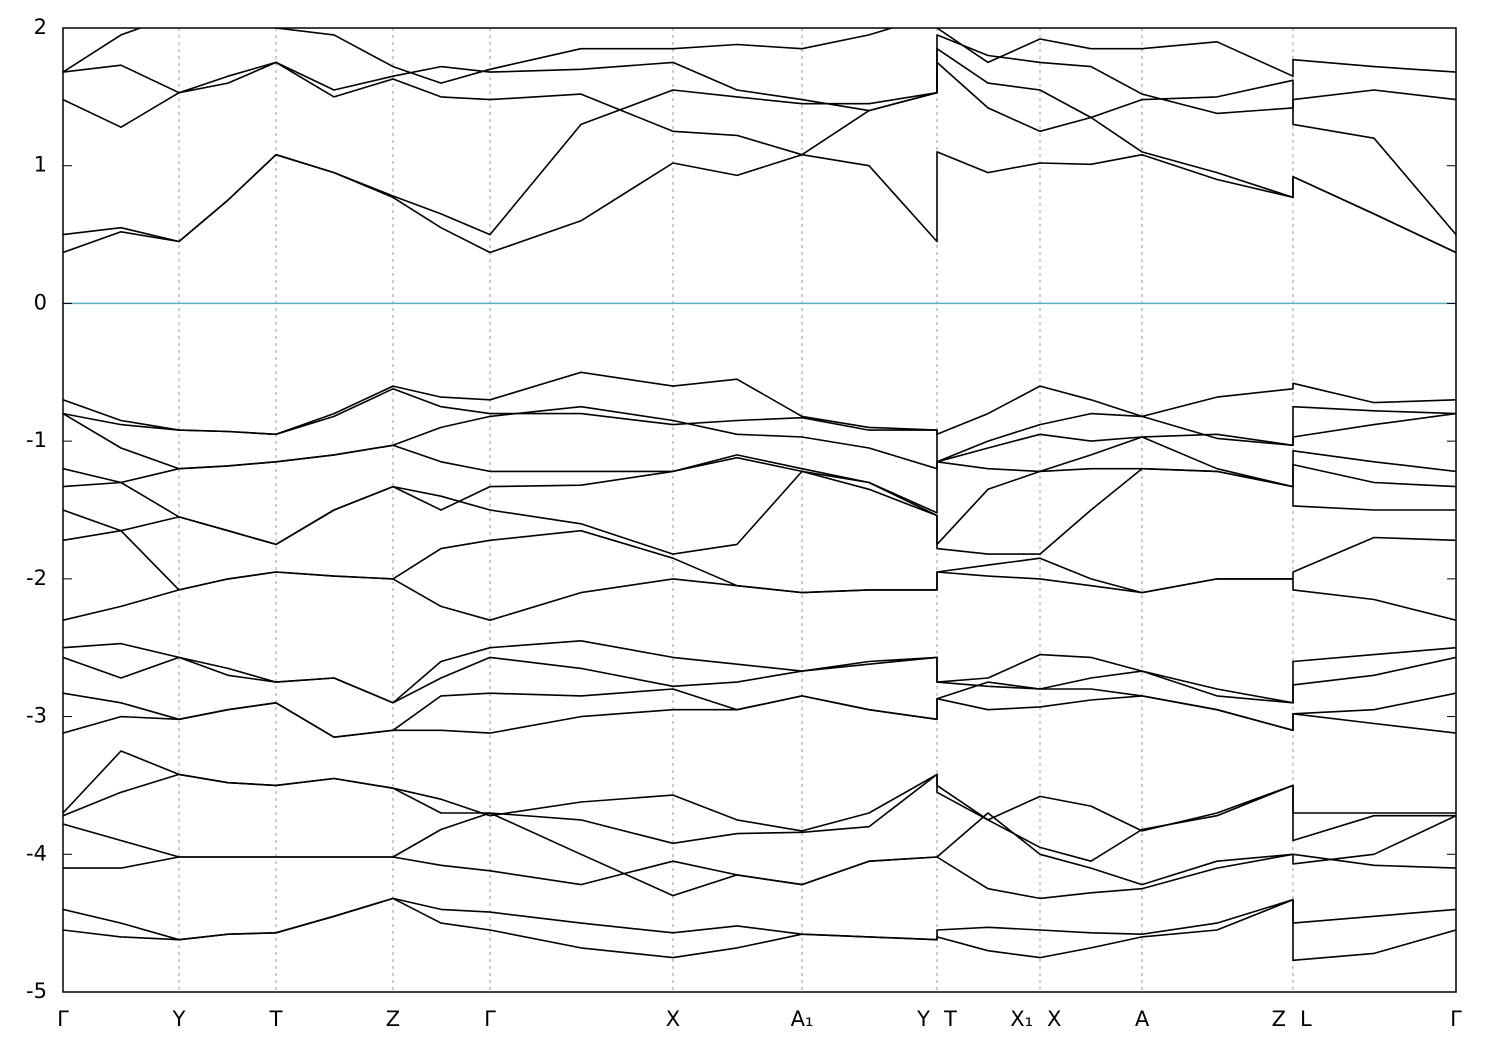 The width and height of the screenshot is (1500, 1050). Describe the element at coordinates (40, 27) in the screenshot. I see `y-tick-label: 2` at that location.